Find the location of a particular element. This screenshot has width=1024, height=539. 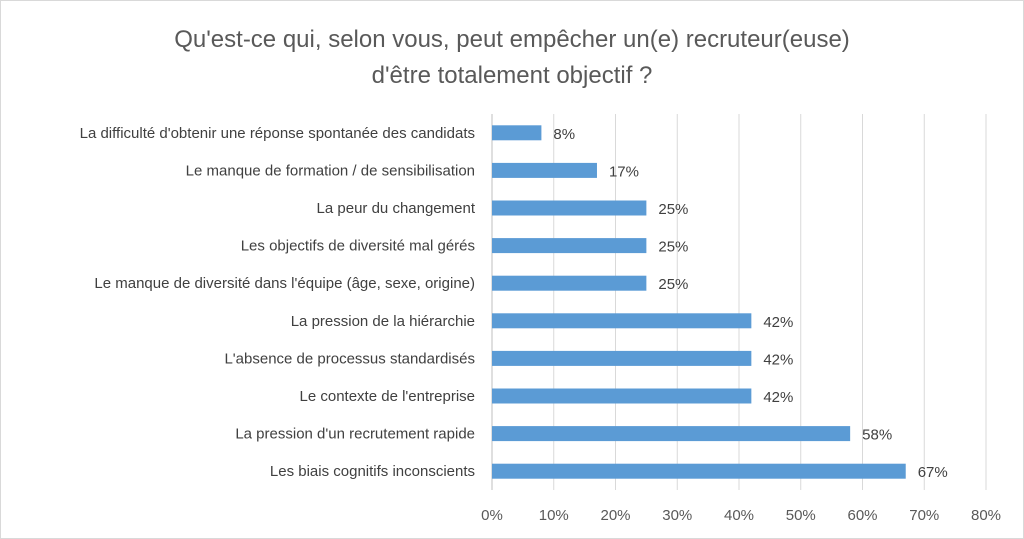

category-label: La pression d'un recrutement rapide is located at coordinates (355, 434).